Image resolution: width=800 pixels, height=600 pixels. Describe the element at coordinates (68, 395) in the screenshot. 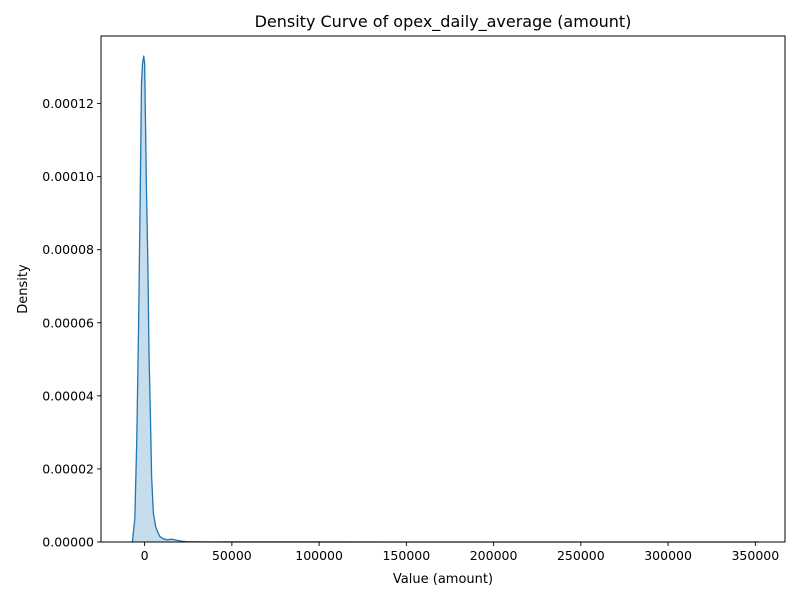

I see `y-tick-label: 0.00004` at that location.